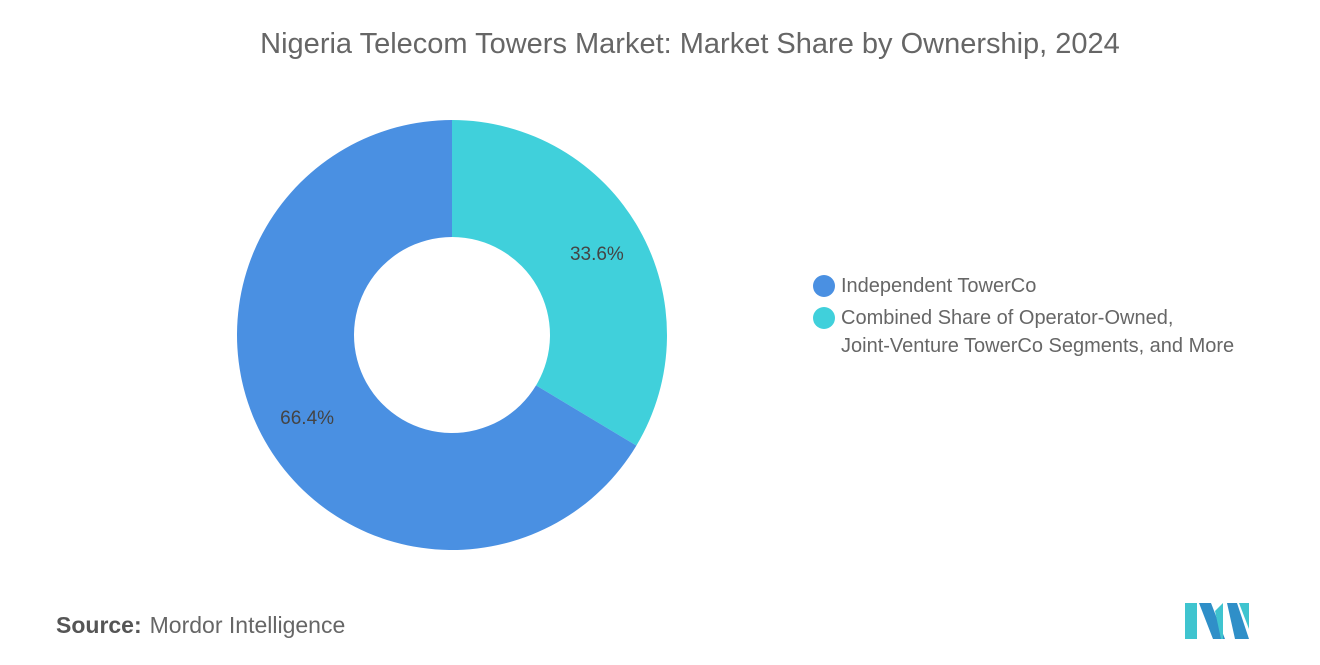 The width and height of the screenshot is (1320, 665). Describe the element at coordinates (99, 625) in the screenshot. I see `source-label: Source:` at that location.